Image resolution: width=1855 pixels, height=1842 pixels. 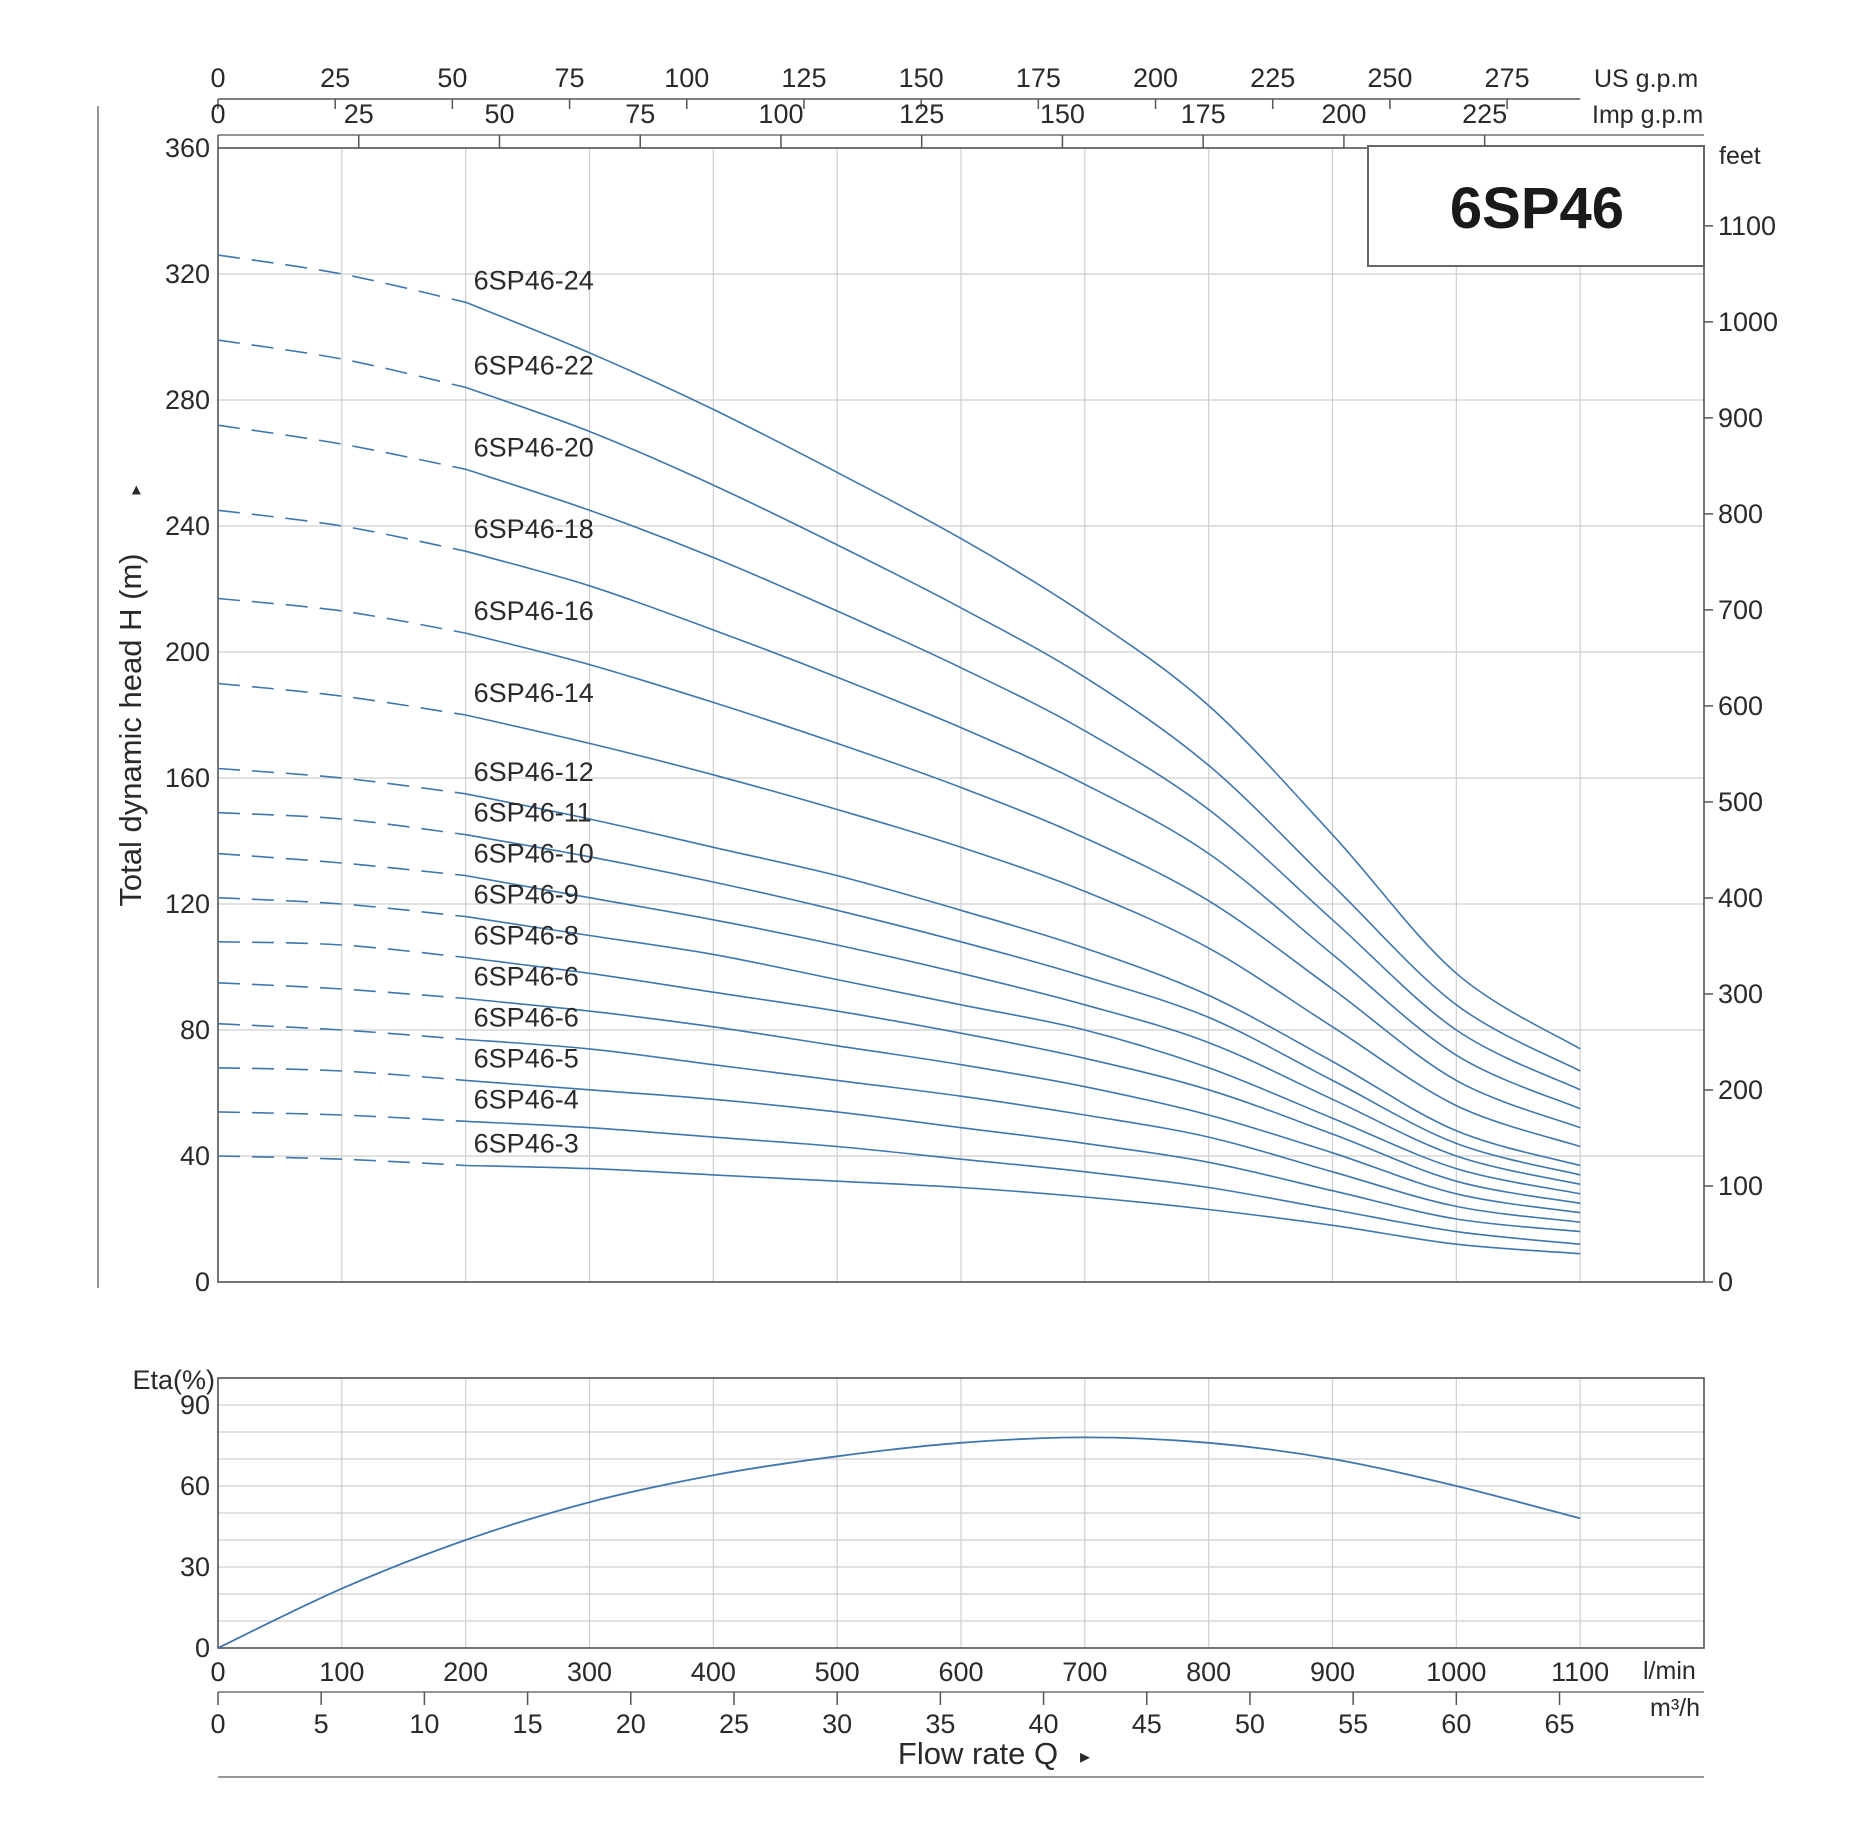 What do you see at coordinates (528, 1724) in the screenshot?
I see `m3h-tick-label: 15` at bounding box center [528, 1724].